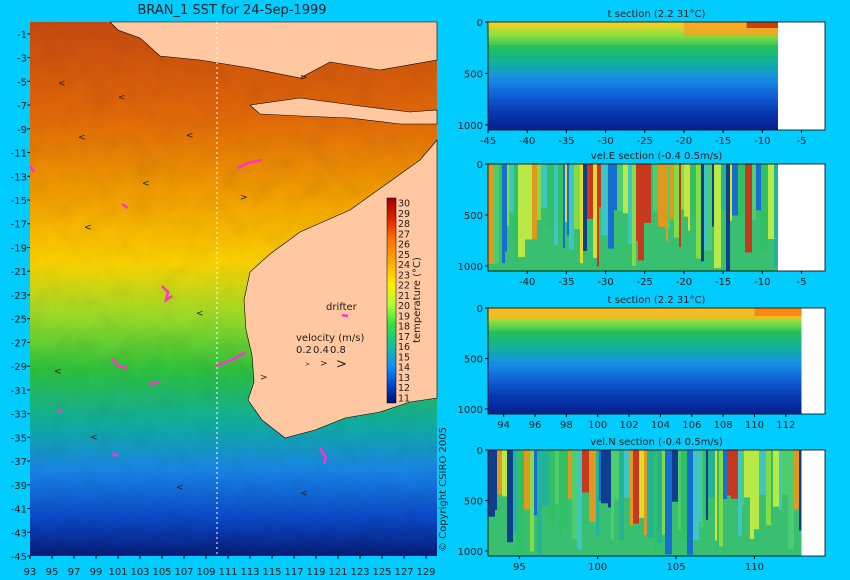 This screenshot has width=850, height=580. What do you see at coordinates (391, 300) in the screenshot?
I see `colorbar` at bounding box center [391, 300].